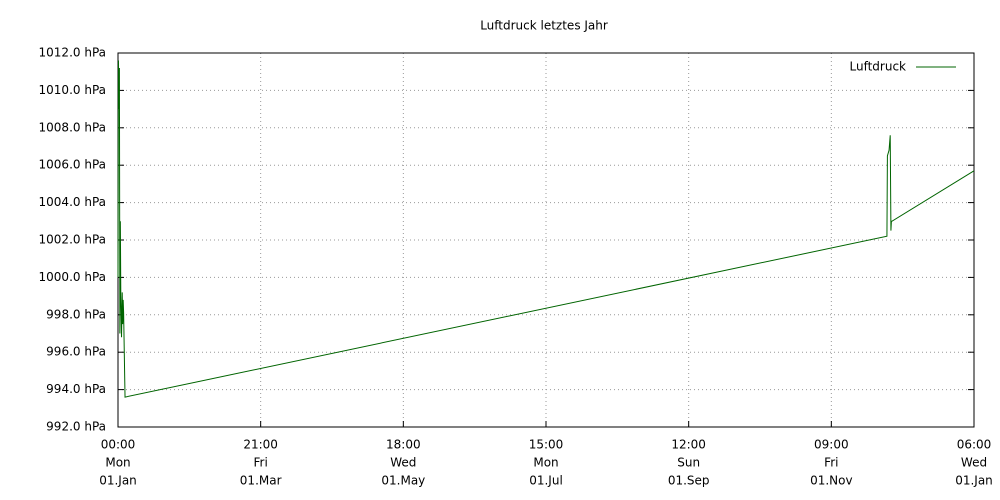  Describe the element at coordinates (260, 445) in the screenshot. I see `x-tick-label: 21:00` at that location.